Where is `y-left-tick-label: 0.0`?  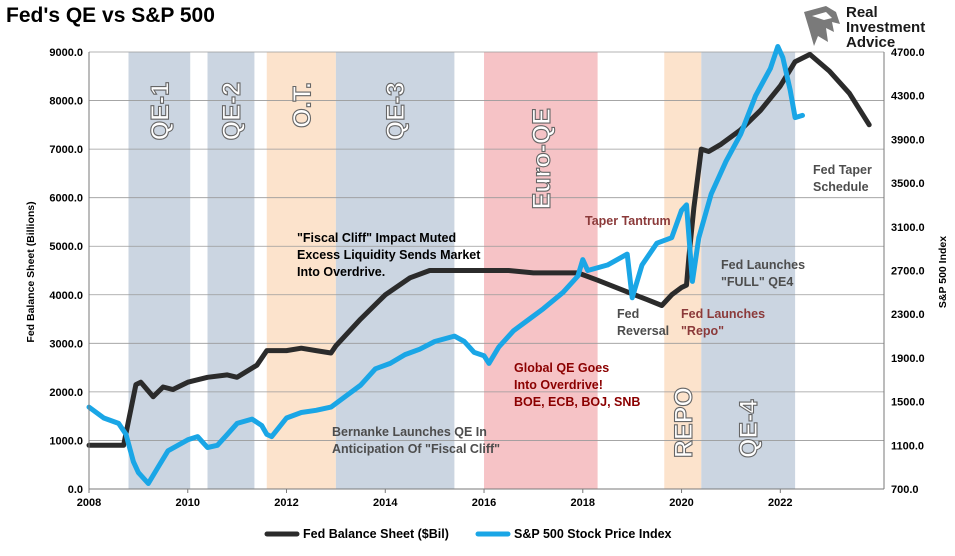 y-left-tick-label: 0.0 is located at coordinates (75, 490).